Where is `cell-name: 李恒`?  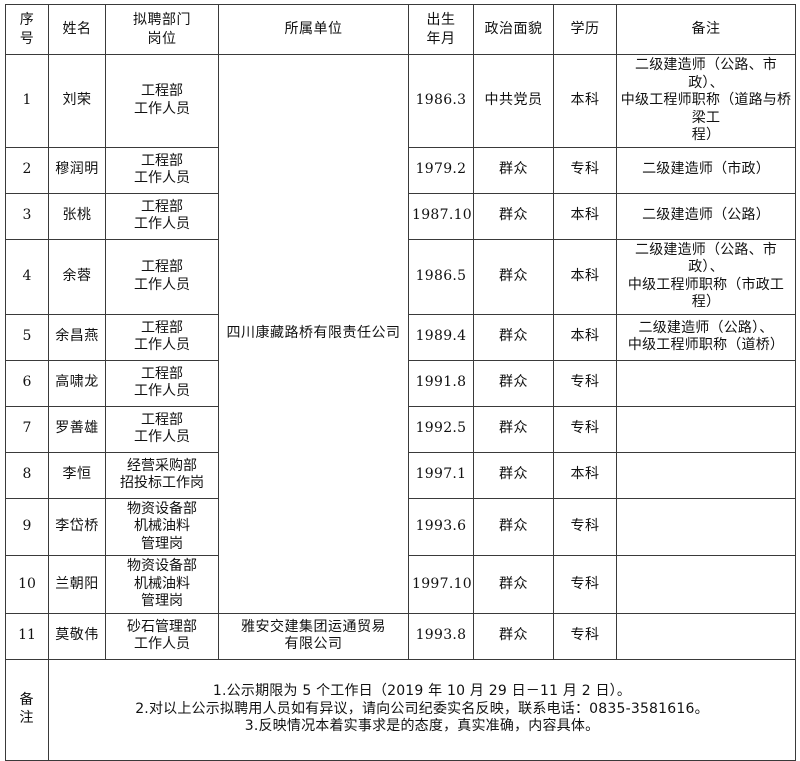 cell-name: 李恒 is located at coordinates (77, 475).